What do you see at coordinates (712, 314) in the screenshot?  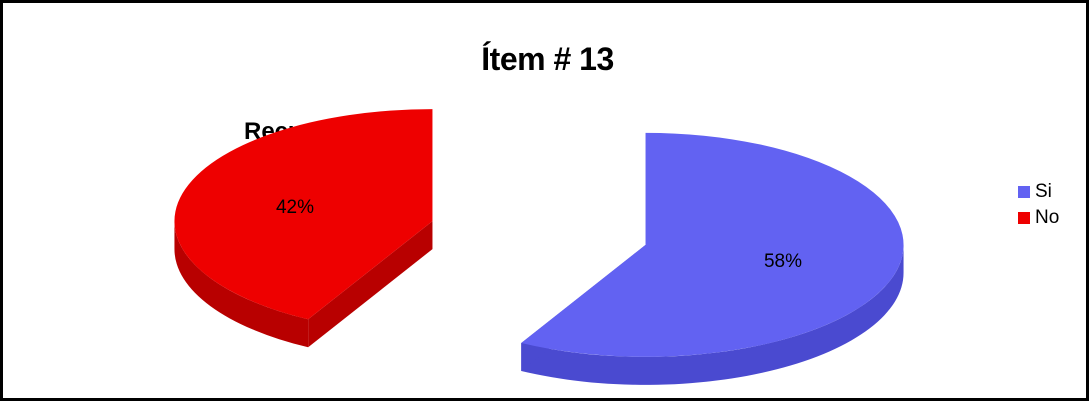 I see `side-wall-si` at bounding box center [712, 314].